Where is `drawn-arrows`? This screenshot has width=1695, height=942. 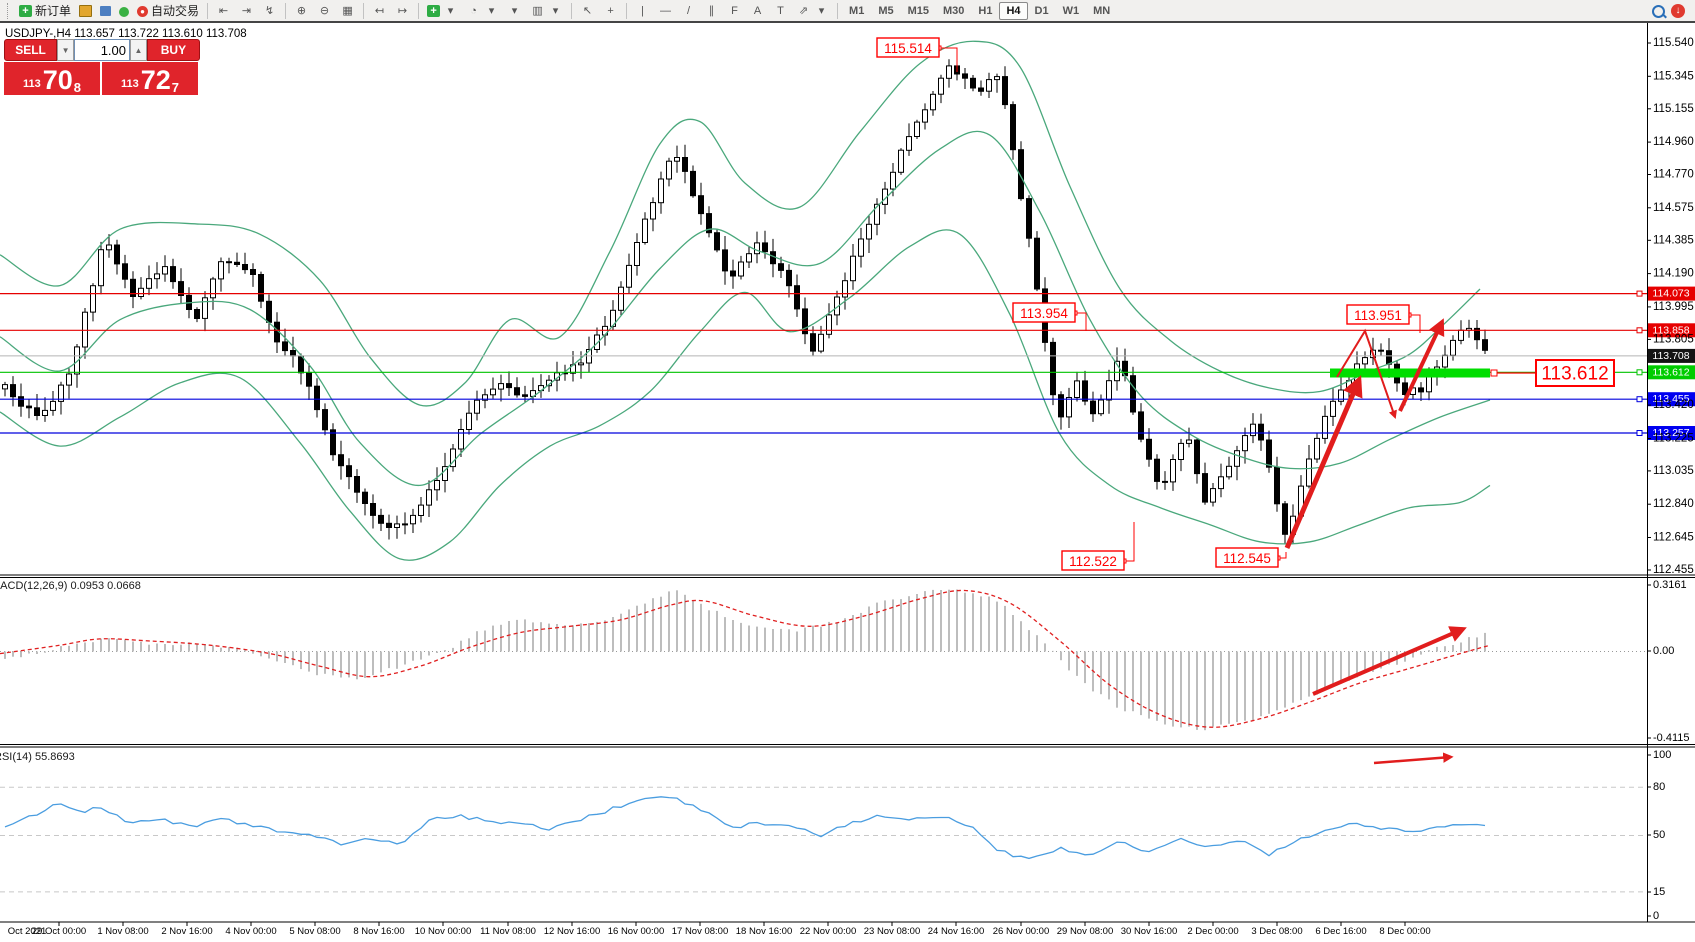 drawn-arrows is located at coordinates (1375, 541).